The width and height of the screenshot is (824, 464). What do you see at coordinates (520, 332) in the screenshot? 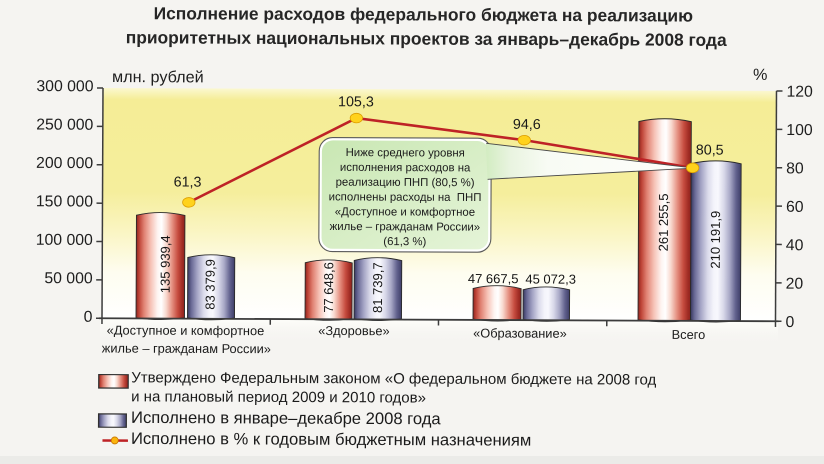
I see `svg-text: «Образование»` at bounding box center [520, 332].